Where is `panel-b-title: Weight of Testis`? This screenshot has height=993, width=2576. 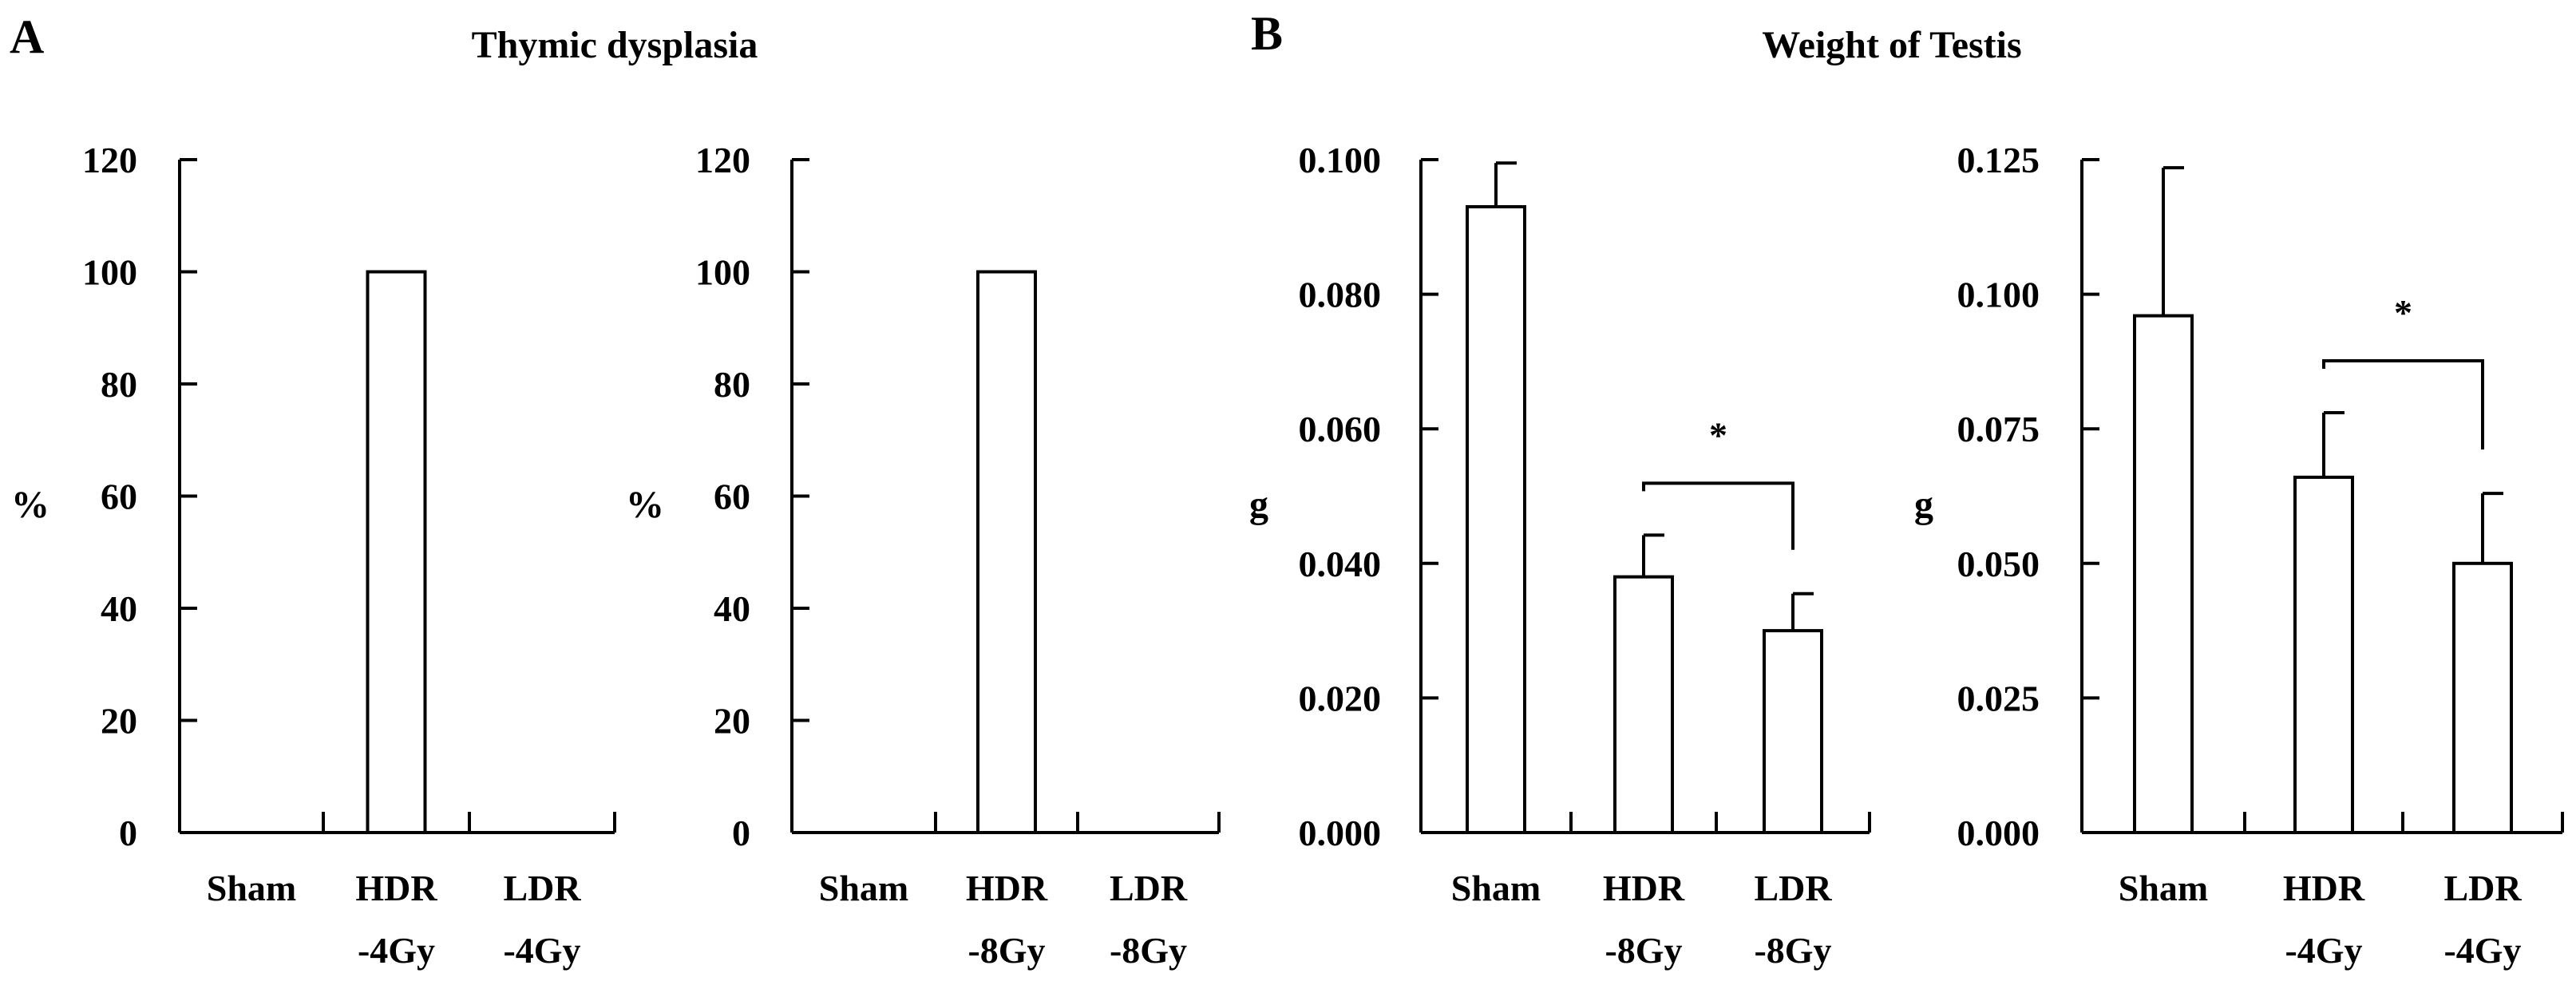 panel-b-title: Weight of Testis is located at coordinates (1892, 45).